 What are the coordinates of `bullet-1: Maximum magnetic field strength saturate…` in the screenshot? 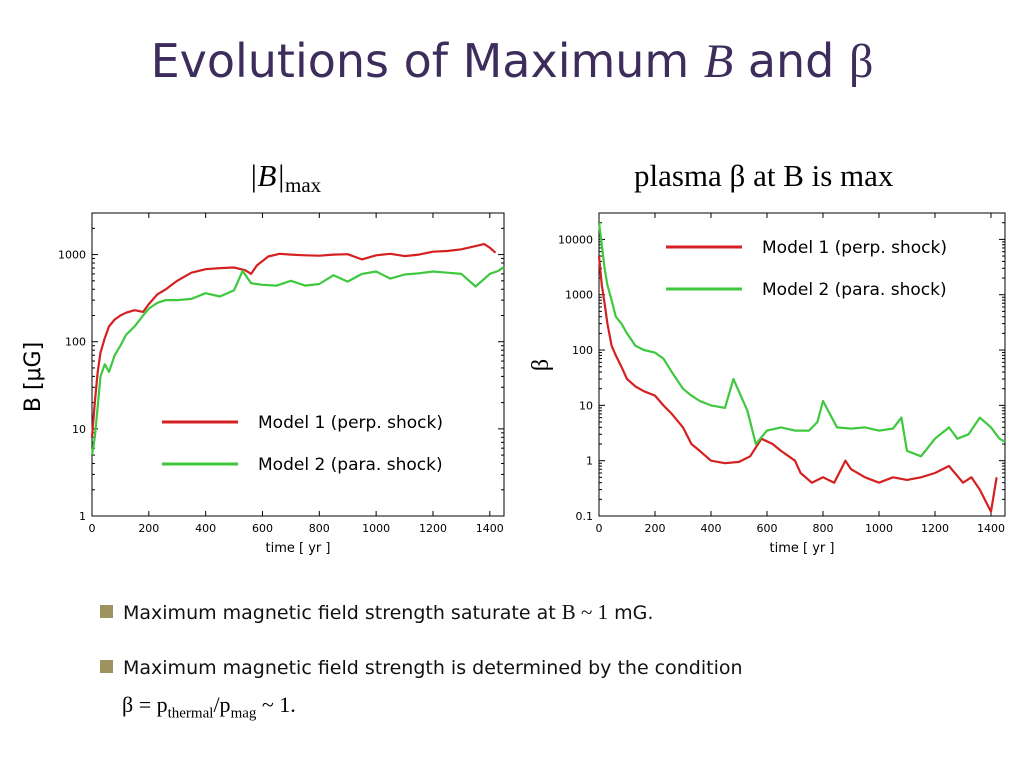 It's located at (376, 612).